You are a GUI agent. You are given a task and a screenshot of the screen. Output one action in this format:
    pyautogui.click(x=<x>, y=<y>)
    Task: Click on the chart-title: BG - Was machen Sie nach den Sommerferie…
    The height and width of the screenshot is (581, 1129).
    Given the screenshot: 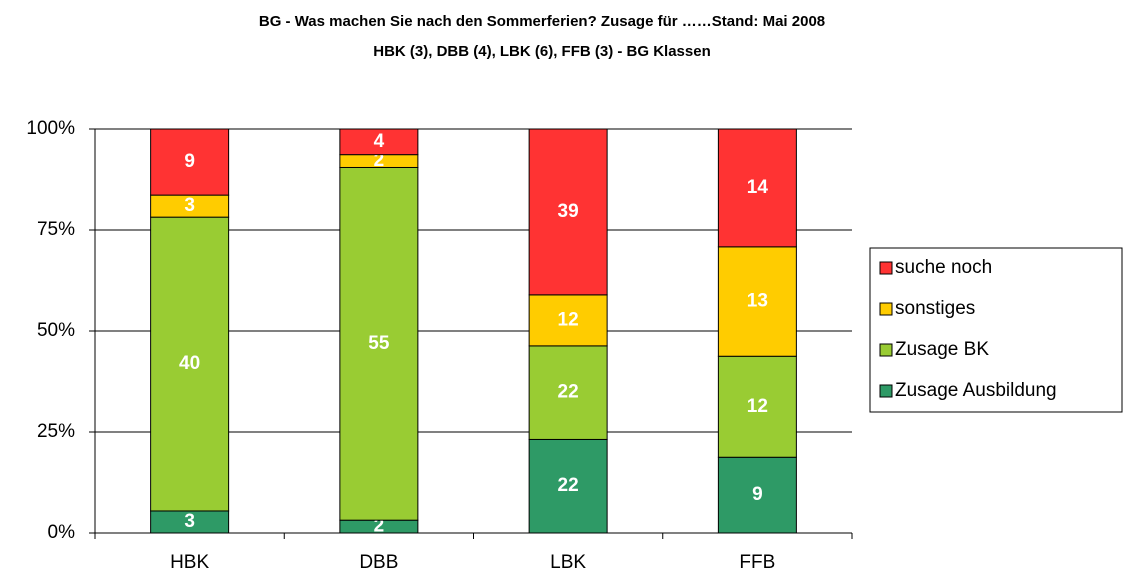 What is the action you would take?
    pyautogui.click(x=542, y=21)
    